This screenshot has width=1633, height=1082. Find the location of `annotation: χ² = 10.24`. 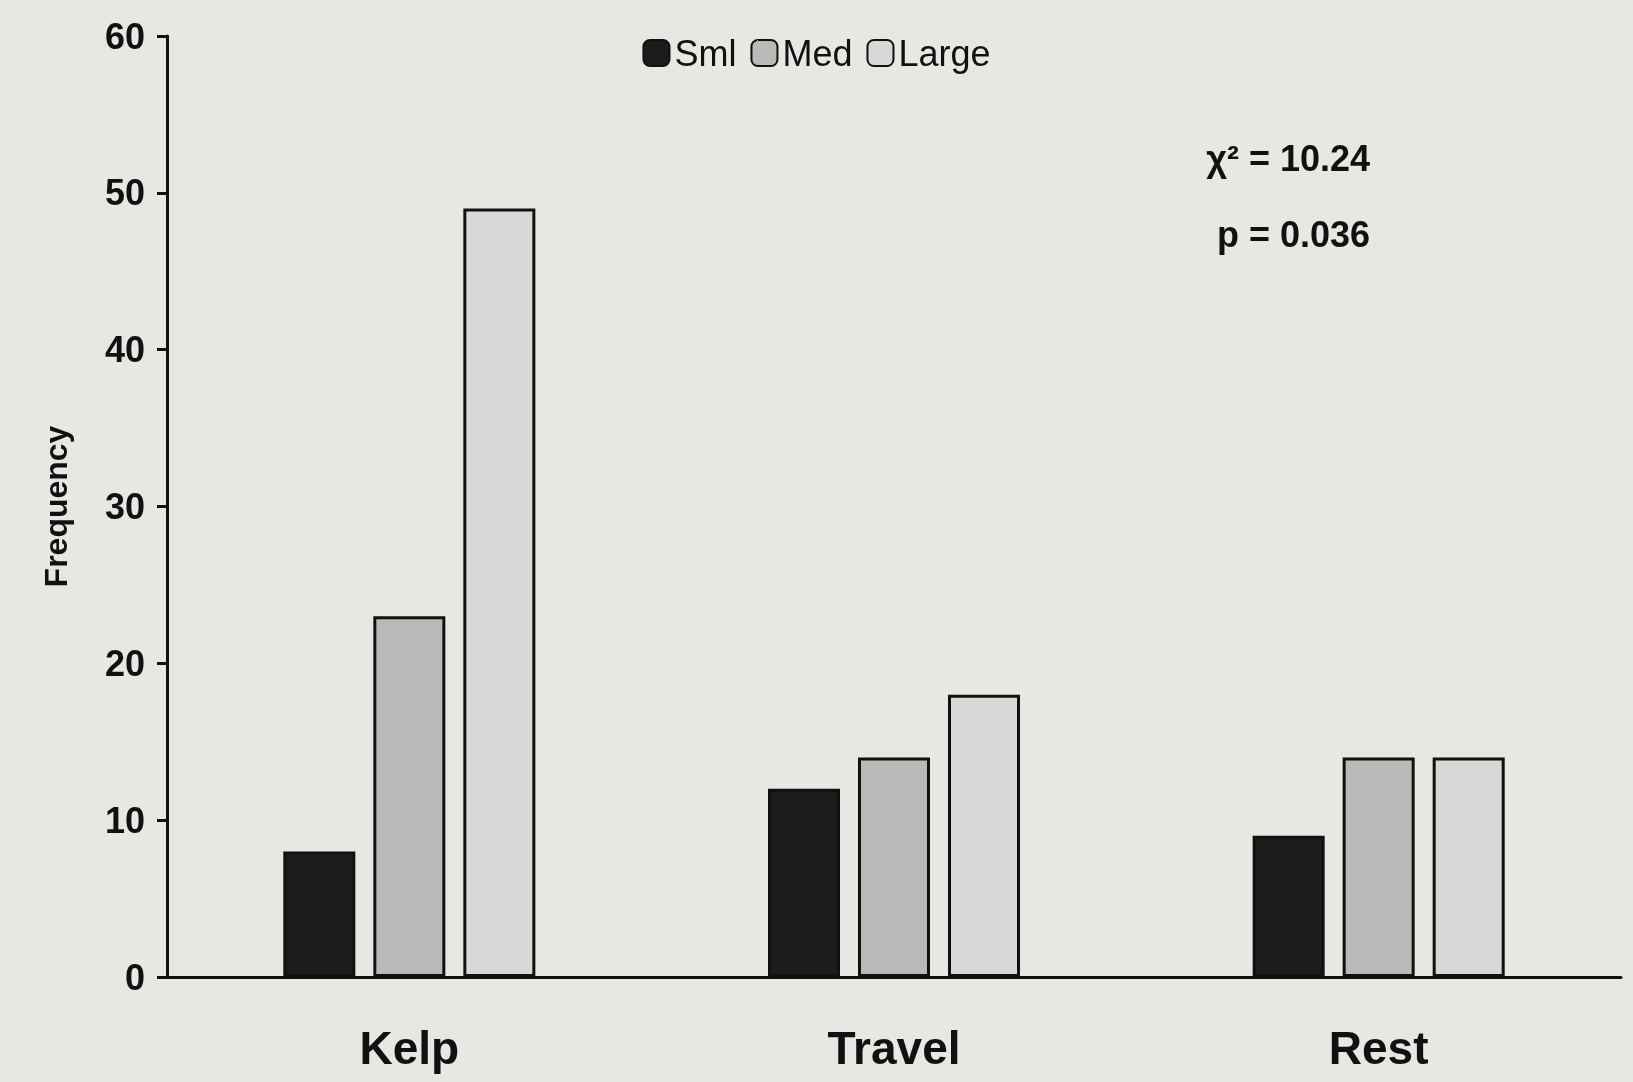

annotation: χ² = 10.24 is located at coordinates (1288, 158).